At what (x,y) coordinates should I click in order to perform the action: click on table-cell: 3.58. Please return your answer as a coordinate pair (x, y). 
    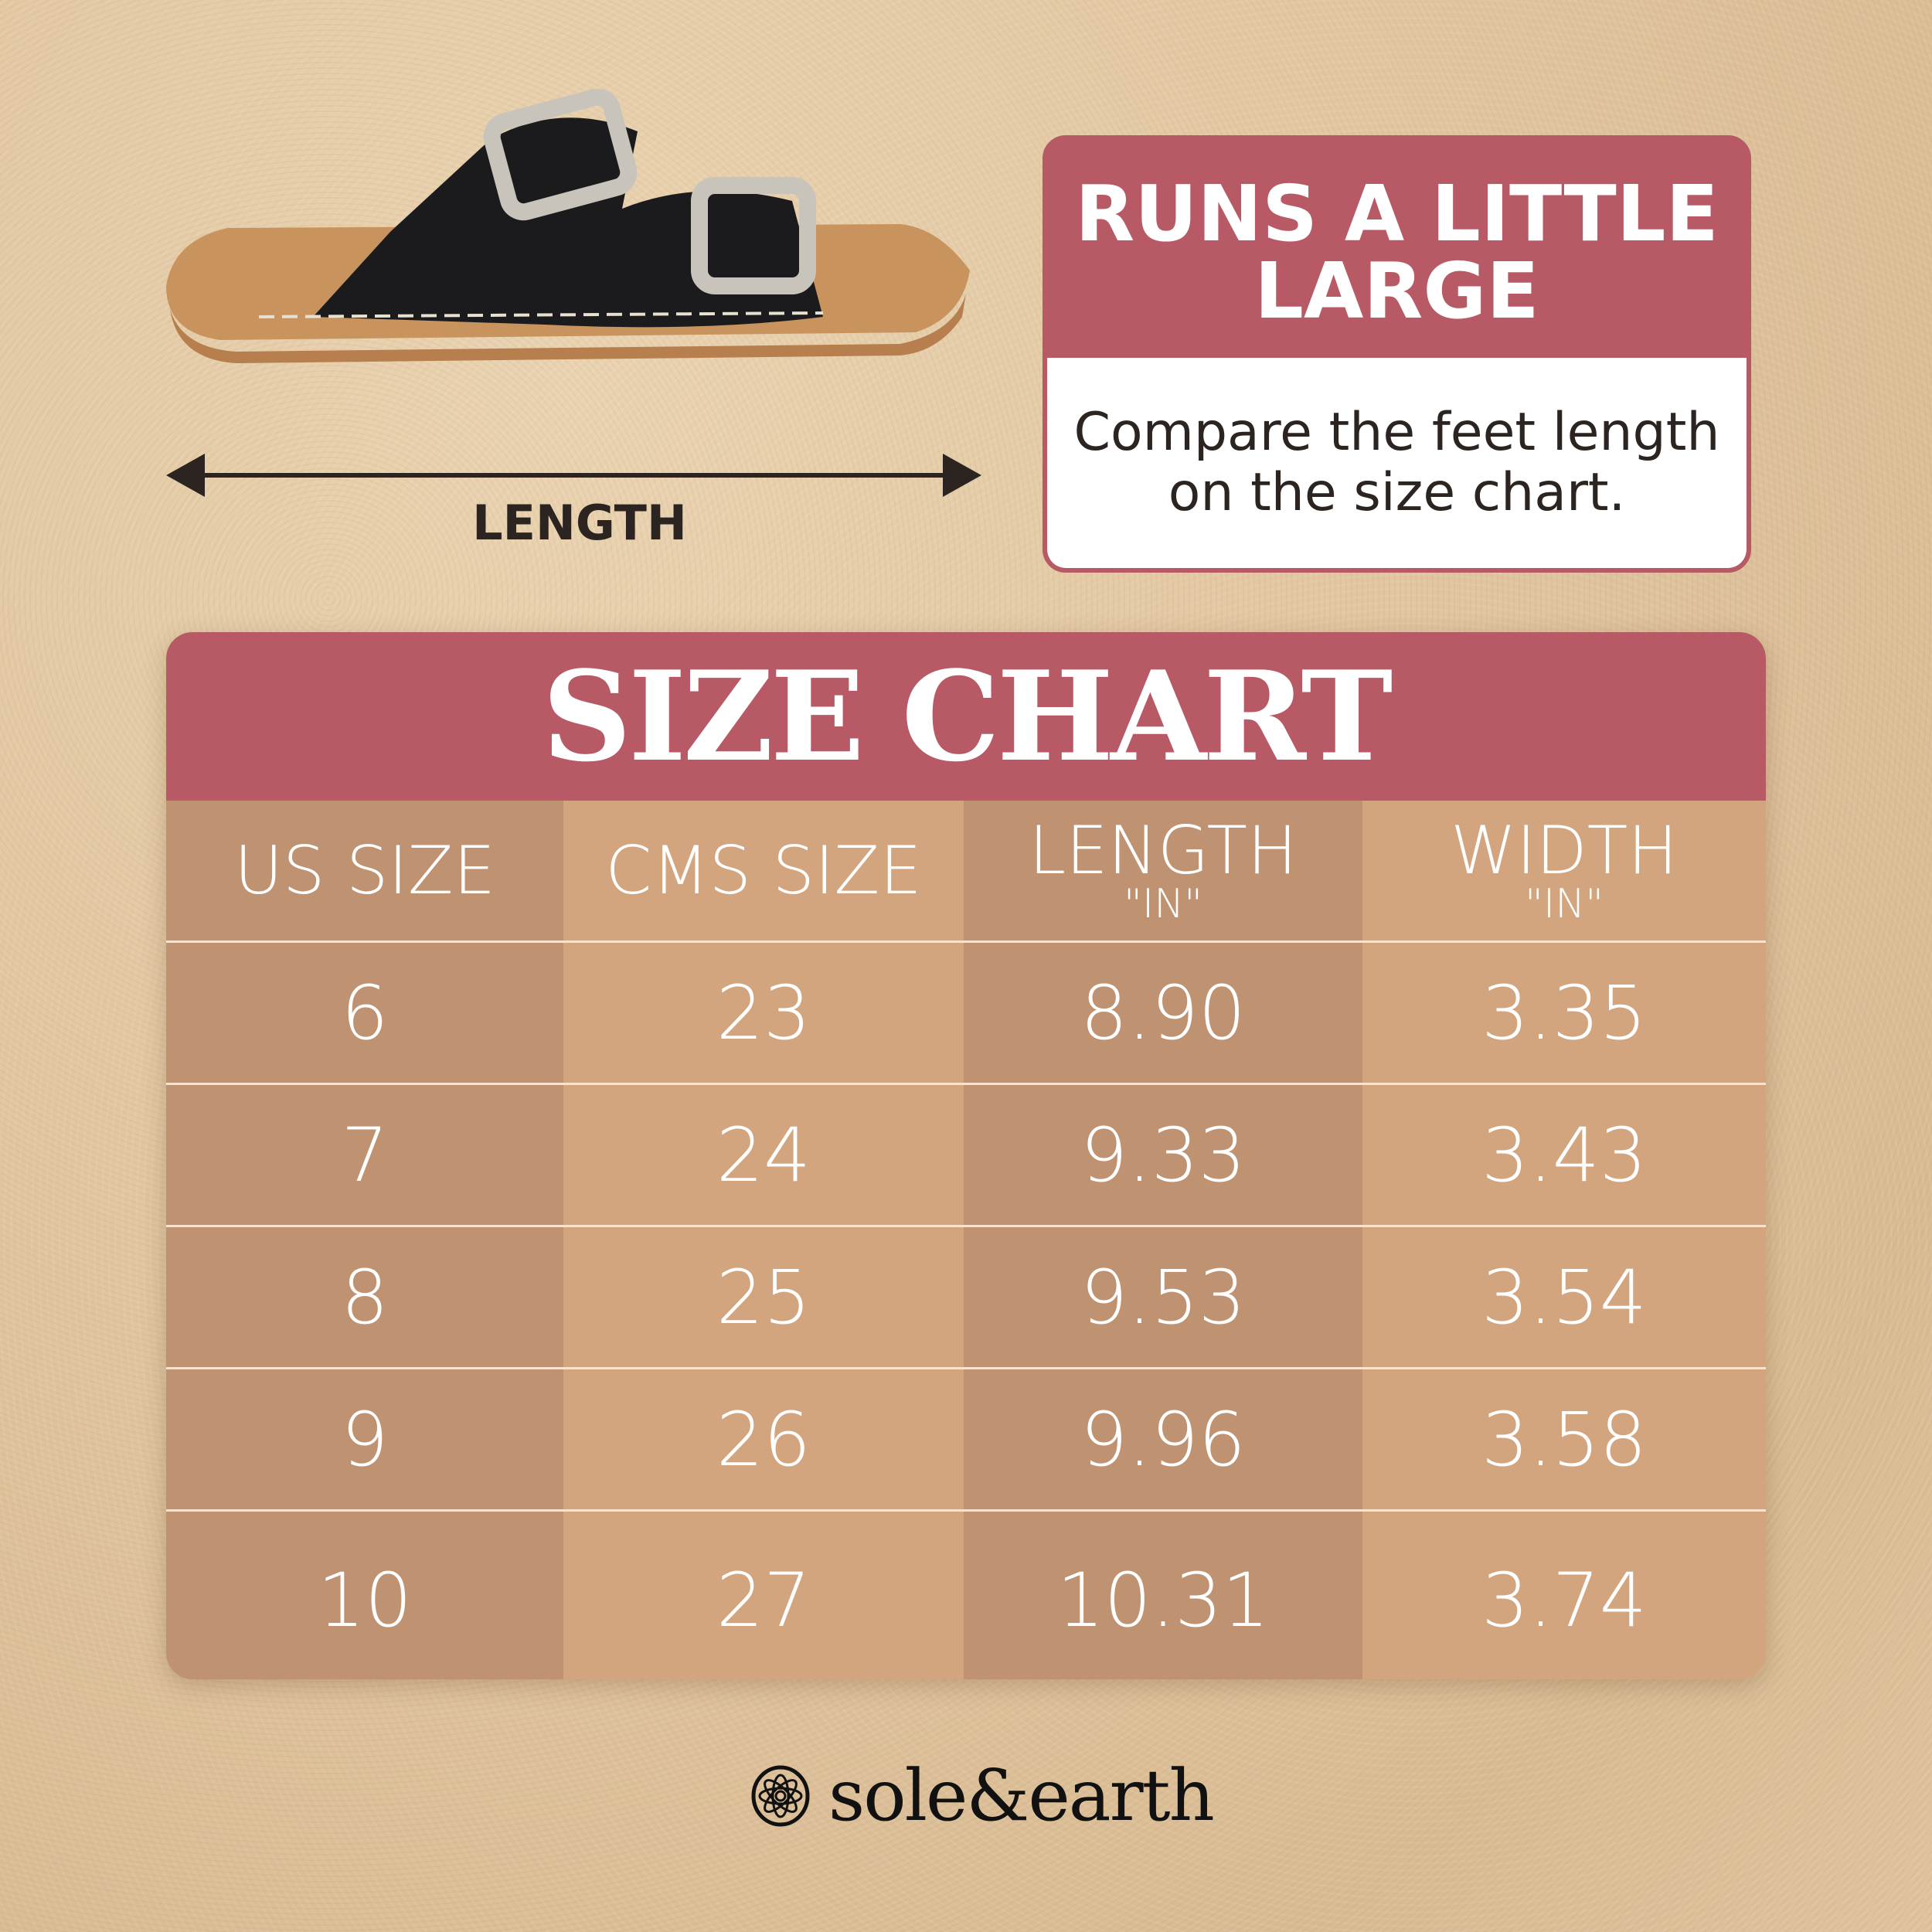
    Looking at the image, I should click on (1564, 1439).